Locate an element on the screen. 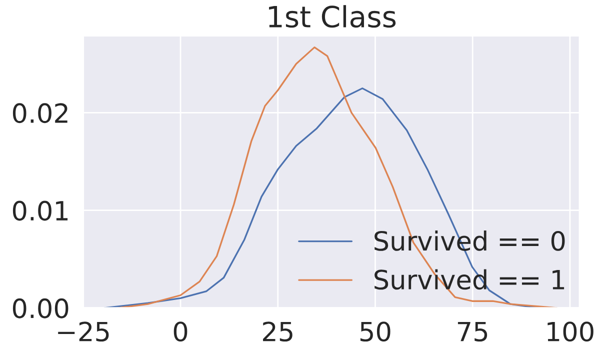  x-tick-label: 25 is located at coordinates (277, 332).